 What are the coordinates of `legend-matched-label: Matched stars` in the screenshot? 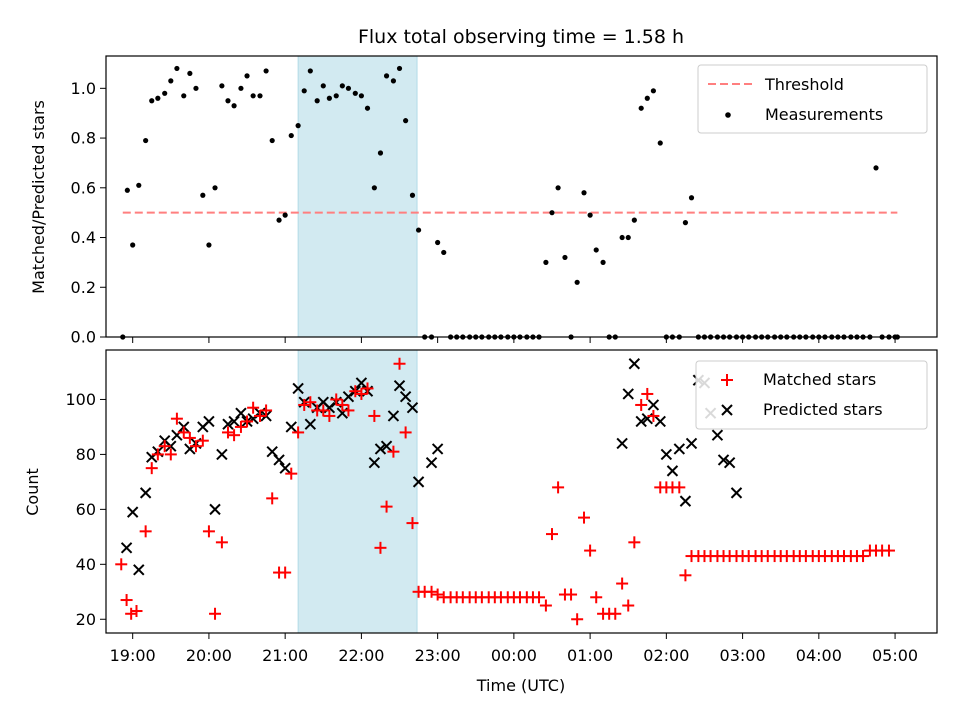 It's located at (819, 379).